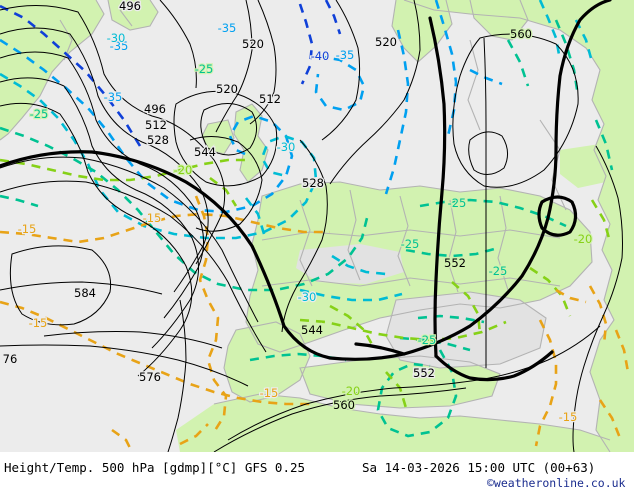  I want to click on temp-label-minus15e: -15, so click(568, 417).